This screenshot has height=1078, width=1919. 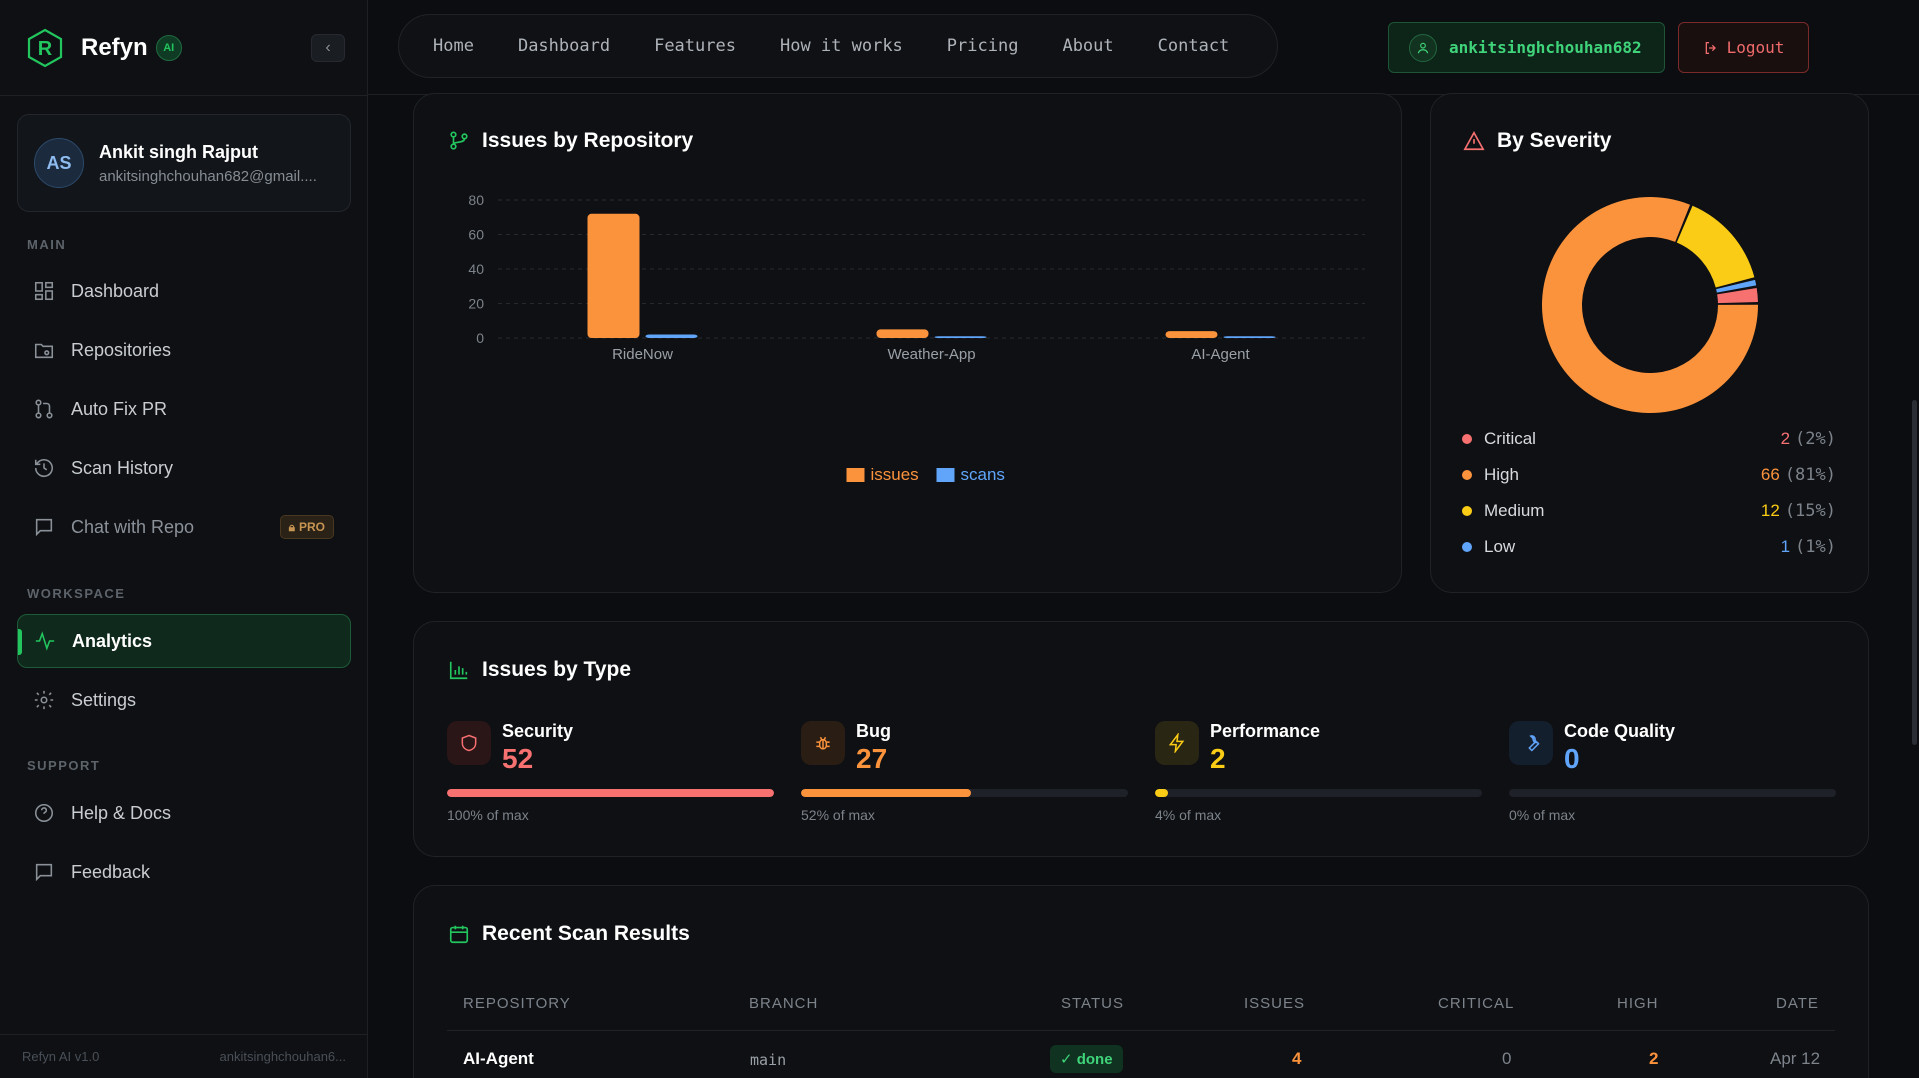 I want to click on bar-scans-ai-agent, so click(x=1249, y=337).